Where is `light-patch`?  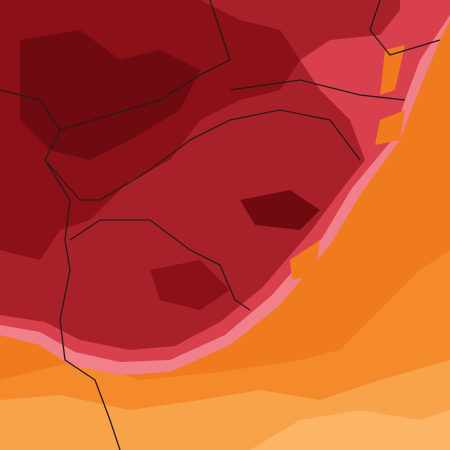 light-patch is located at coordinates (350, 430).